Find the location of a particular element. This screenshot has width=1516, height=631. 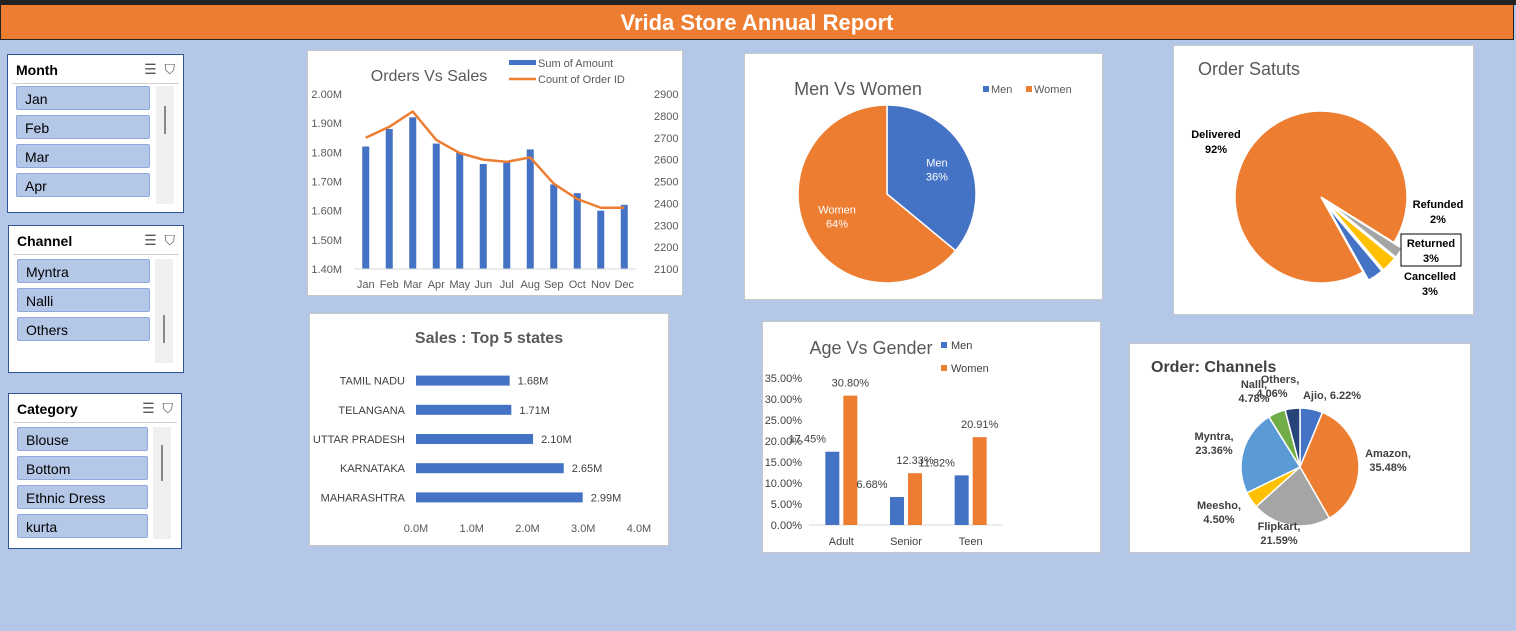

value-label-maharashtra: 2.99M is located at coordinates (606, 498).